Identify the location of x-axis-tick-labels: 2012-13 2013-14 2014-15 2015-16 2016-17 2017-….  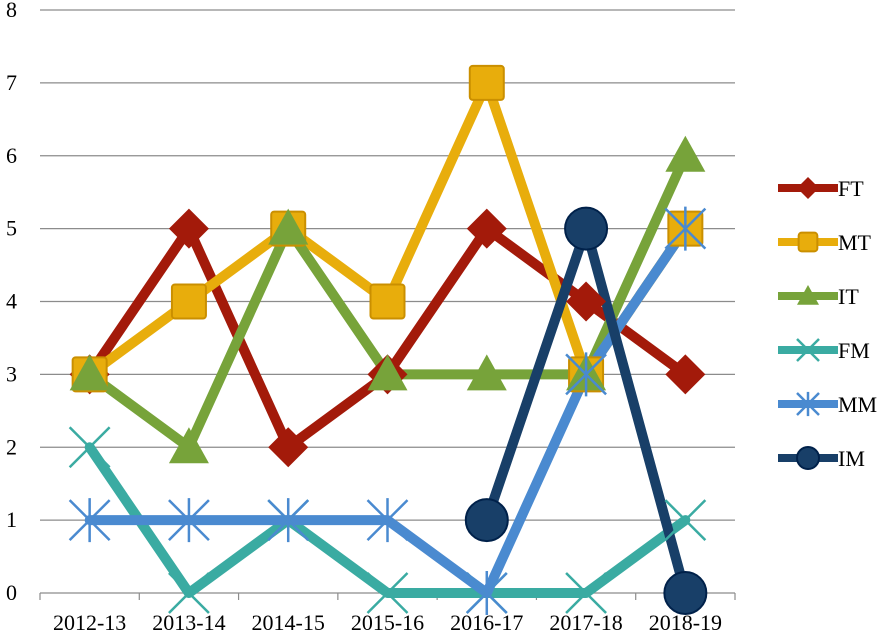
(387, 622).